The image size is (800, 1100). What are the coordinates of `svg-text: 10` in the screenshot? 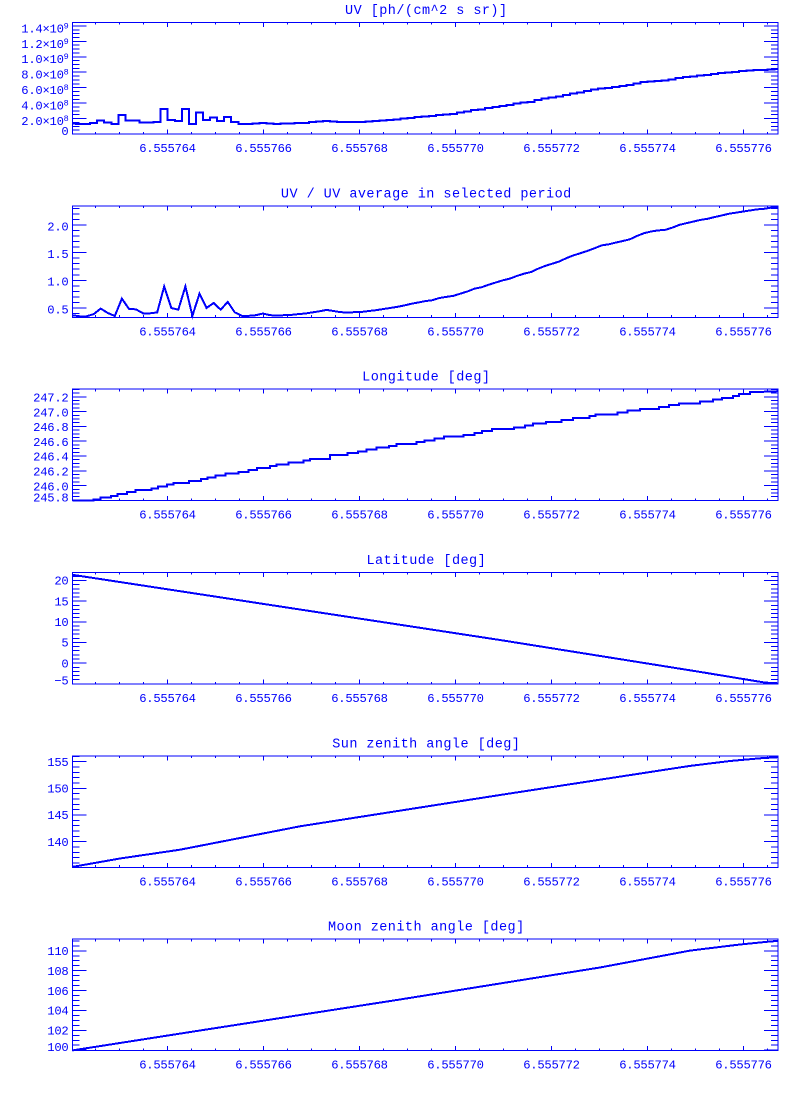 It's located at (61, 623).